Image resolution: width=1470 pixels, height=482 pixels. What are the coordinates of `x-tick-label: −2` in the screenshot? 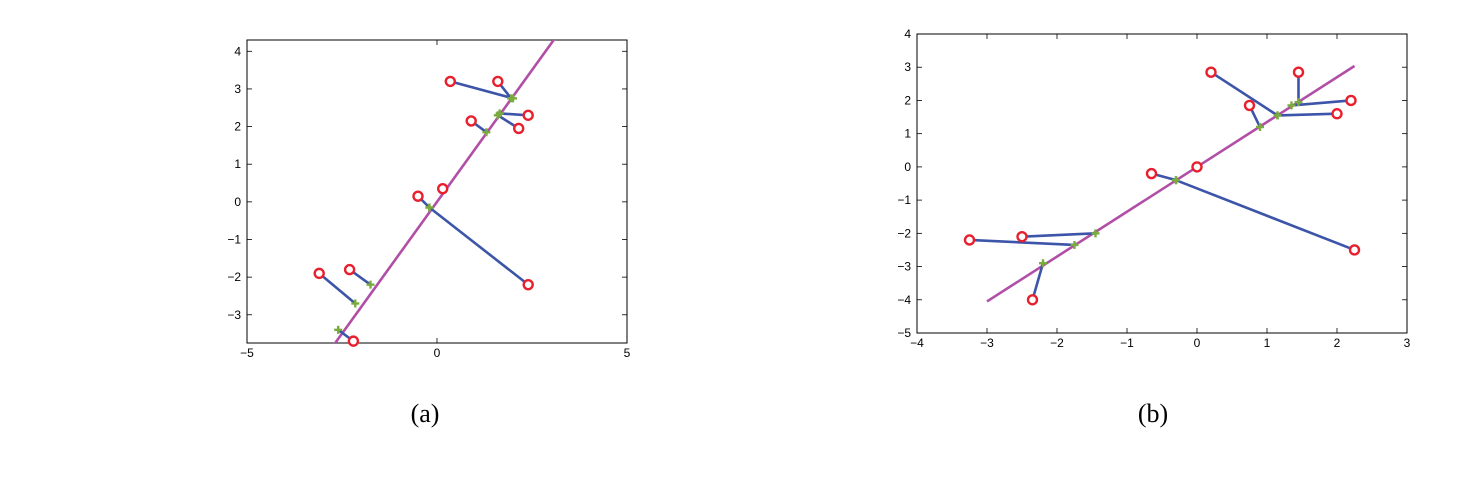 It's located at (1057, 343).